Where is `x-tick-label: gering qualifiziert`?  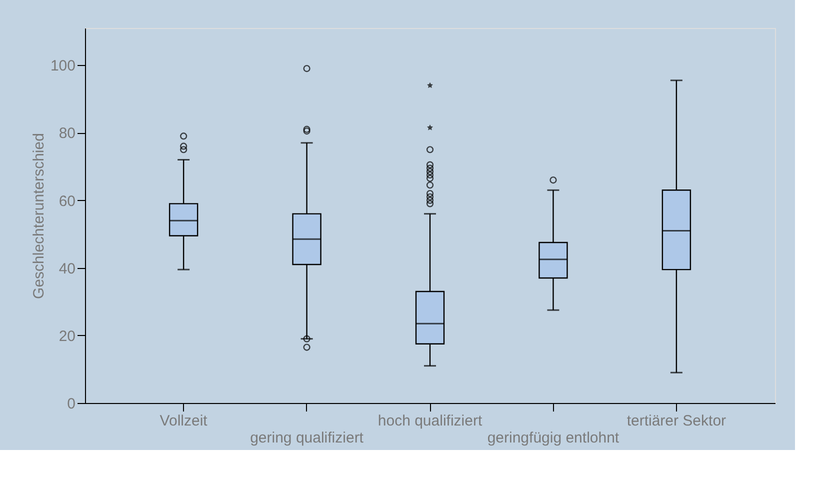
x-tick-label: gering qualifiziert is located at coordinates (307, 438).